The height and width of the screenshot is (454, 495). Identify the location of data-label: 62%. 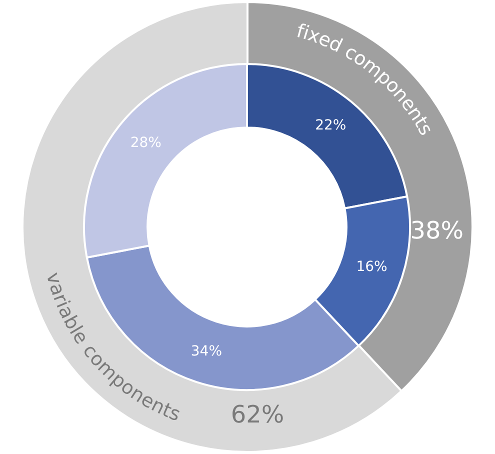
(257, 414).